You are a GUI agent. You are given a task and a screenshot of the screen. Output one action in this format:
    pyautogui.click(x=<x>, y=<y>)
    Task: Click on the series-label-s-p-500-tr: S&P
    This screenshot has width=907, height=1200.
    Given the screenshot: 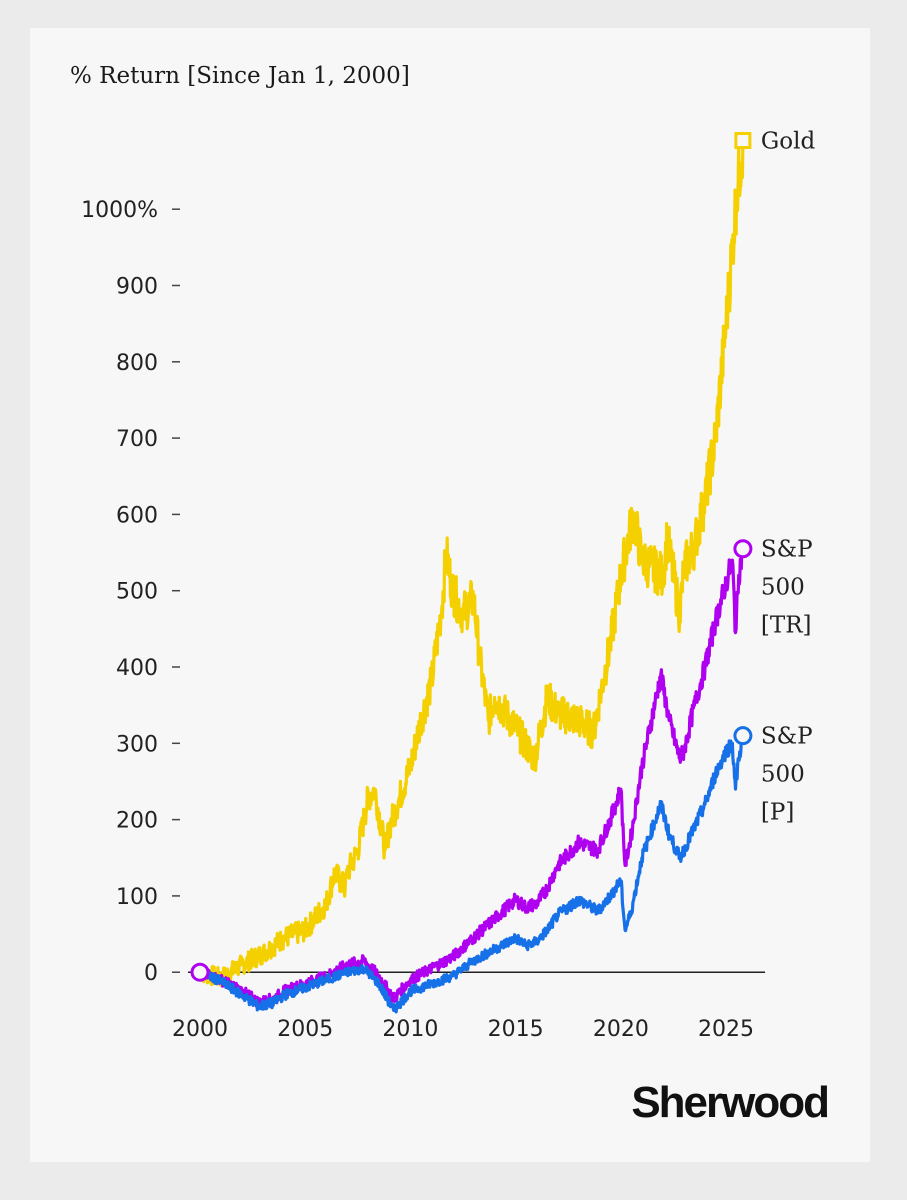 What is the action you would take?
    pyautogui.click(x=787, y=550)
    